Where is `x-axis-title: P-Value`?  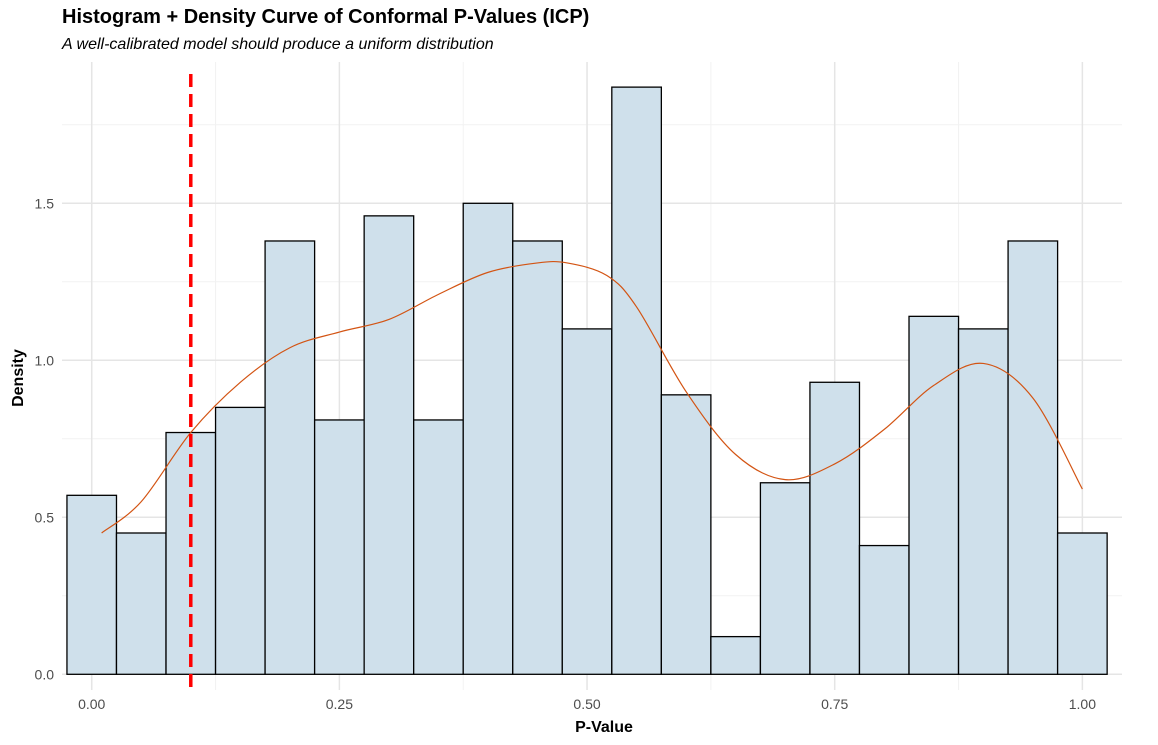
x-axis-title: P-Value is located at coordinates (604, 727).